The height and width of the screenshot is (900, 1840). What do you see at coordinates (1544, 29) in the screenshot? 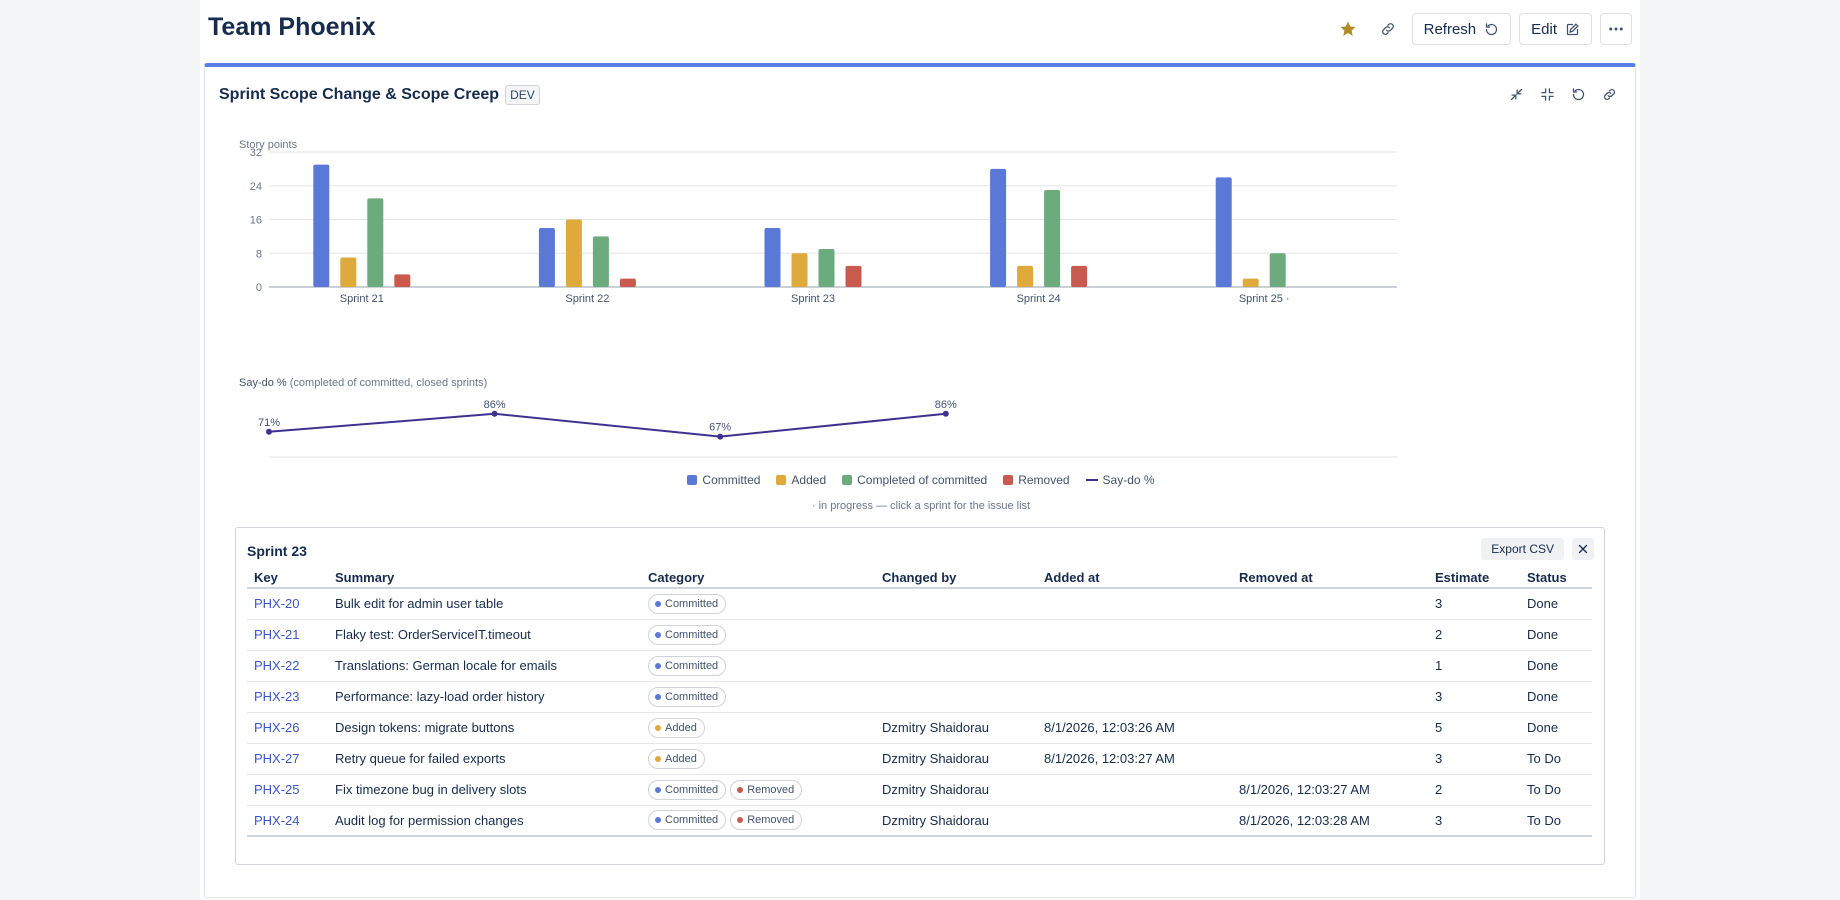
I see `edit-label: Edit` at bounding box center [1544, 29].